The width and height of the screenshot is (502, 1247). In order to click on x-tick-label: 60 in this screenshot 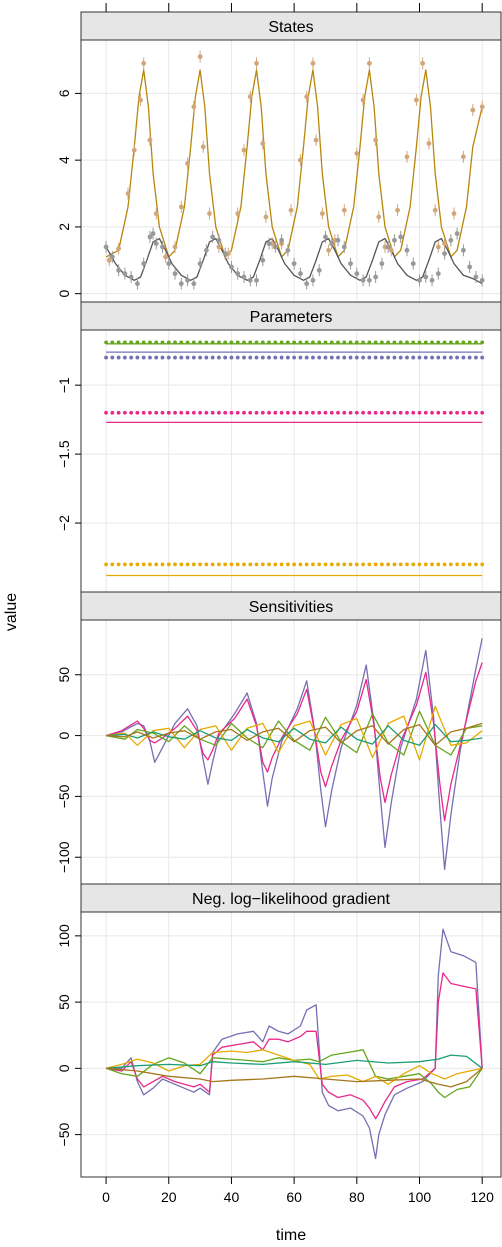, I will do `click(294, 1197)`.